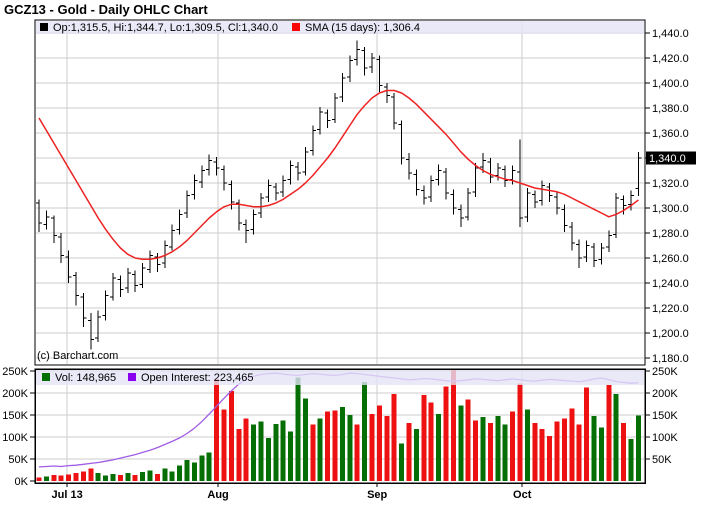 This screenshot has height=513, width=701. Describe the element at coordinates (670, 109) in the screenshot. I see `svg-text: 1,380.0` at that location.